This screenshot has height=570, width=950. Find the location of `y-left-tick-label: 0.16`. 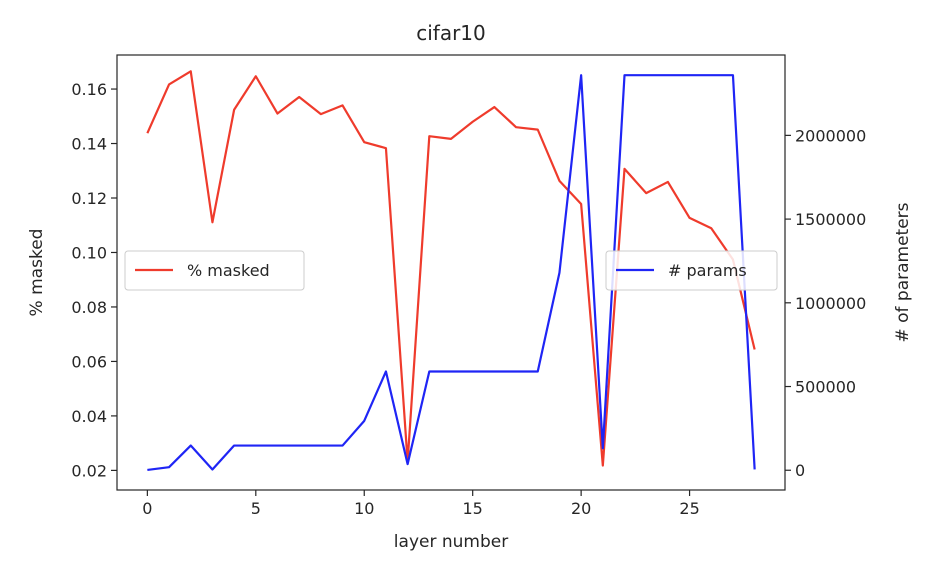

y-left-tick-label: 0.16 is located at coordinates (89, 89).